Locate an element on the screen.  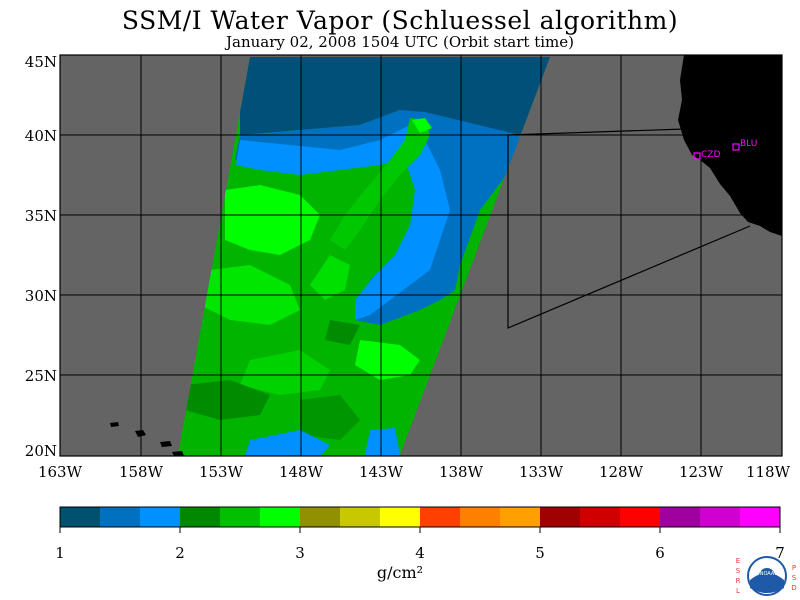
island-kauai is located at coordinates (114, 424).